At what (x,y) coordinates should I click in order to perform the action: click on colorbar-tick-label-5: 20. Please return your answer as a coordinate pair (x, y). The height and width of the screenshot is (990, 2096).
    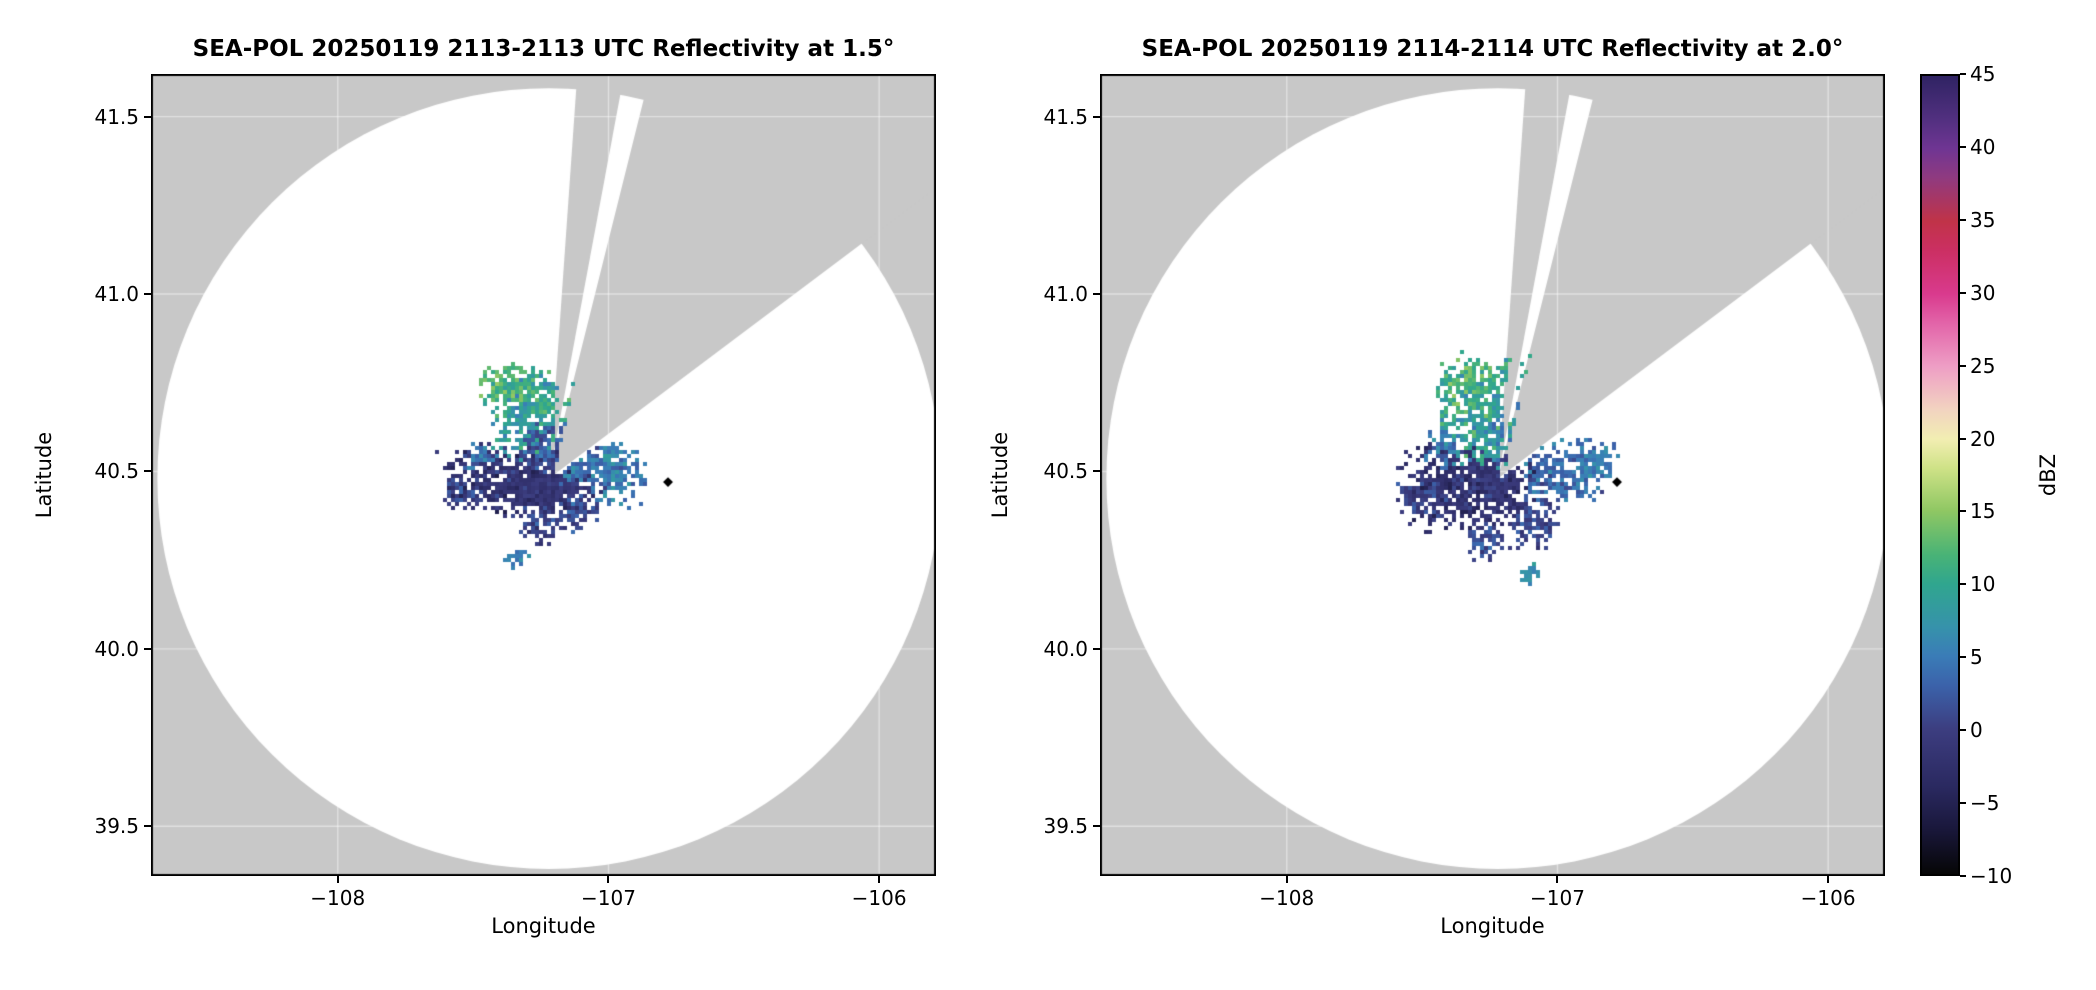
    Looking at the image, I should click on (1983, 438).